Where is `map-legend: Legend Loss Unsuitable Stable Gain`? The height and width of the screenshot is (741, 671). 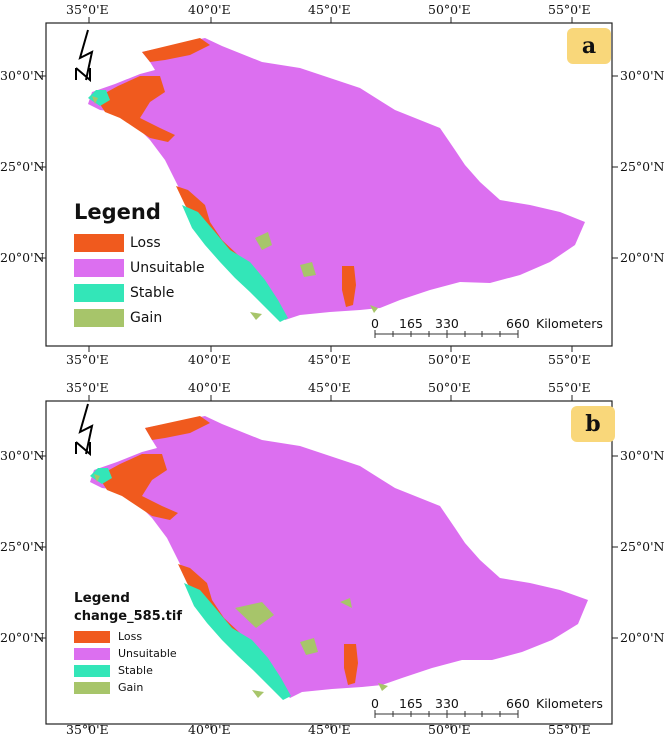
map-legend: Legend Loss Unsuitable Stable Gain is located at coordinates (139, 265).